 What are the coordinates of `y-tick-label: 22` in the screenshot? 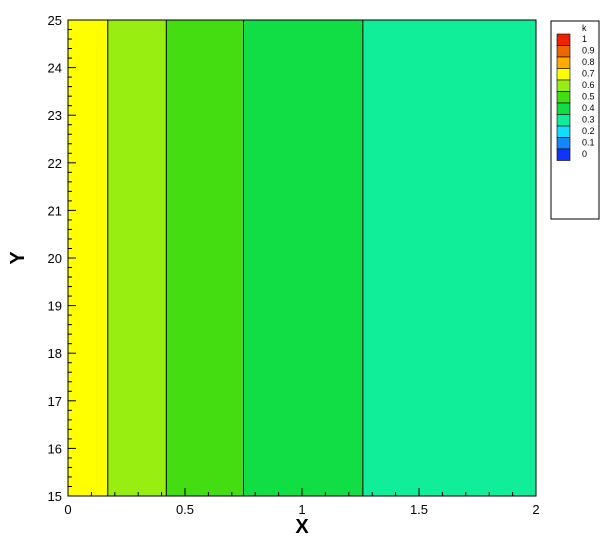 It's located at (55, 163).